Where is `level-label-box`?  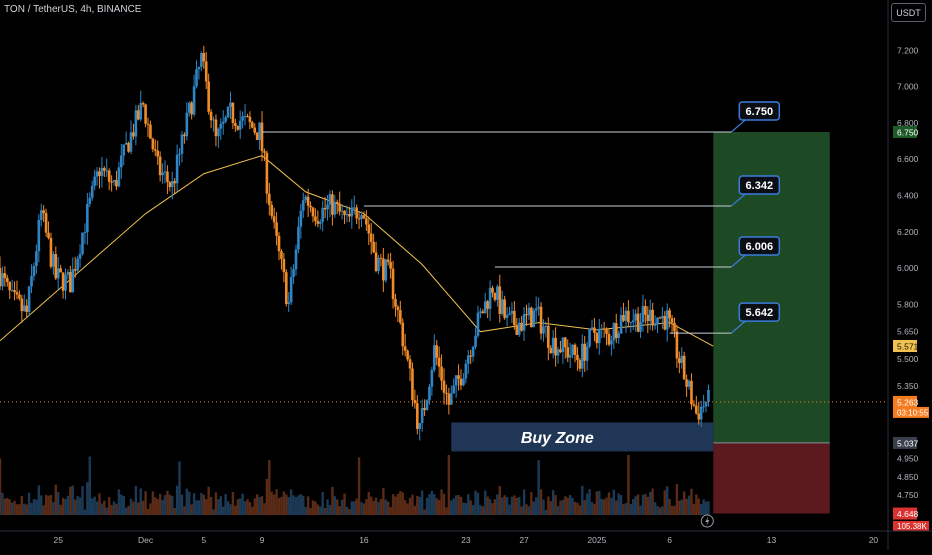
level-label-box is located at coordinates (759, 111).